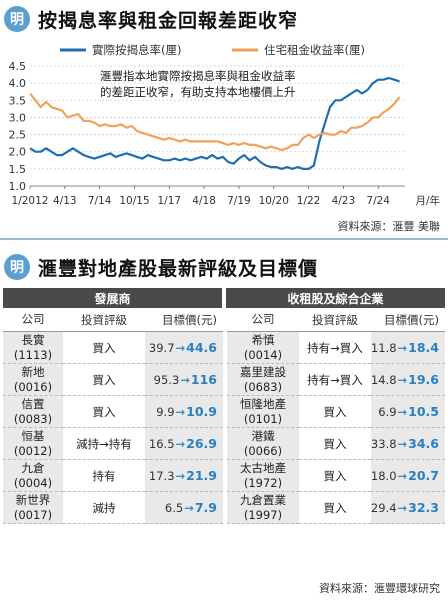 This screenshot has height=600, width=448. I want to click on company-name: 希慎, so click(263, 339).